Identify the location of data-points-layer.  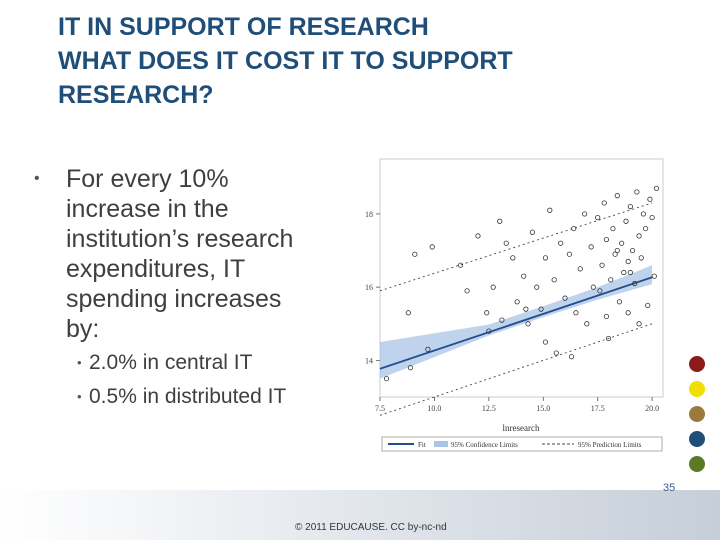
(521, 283).